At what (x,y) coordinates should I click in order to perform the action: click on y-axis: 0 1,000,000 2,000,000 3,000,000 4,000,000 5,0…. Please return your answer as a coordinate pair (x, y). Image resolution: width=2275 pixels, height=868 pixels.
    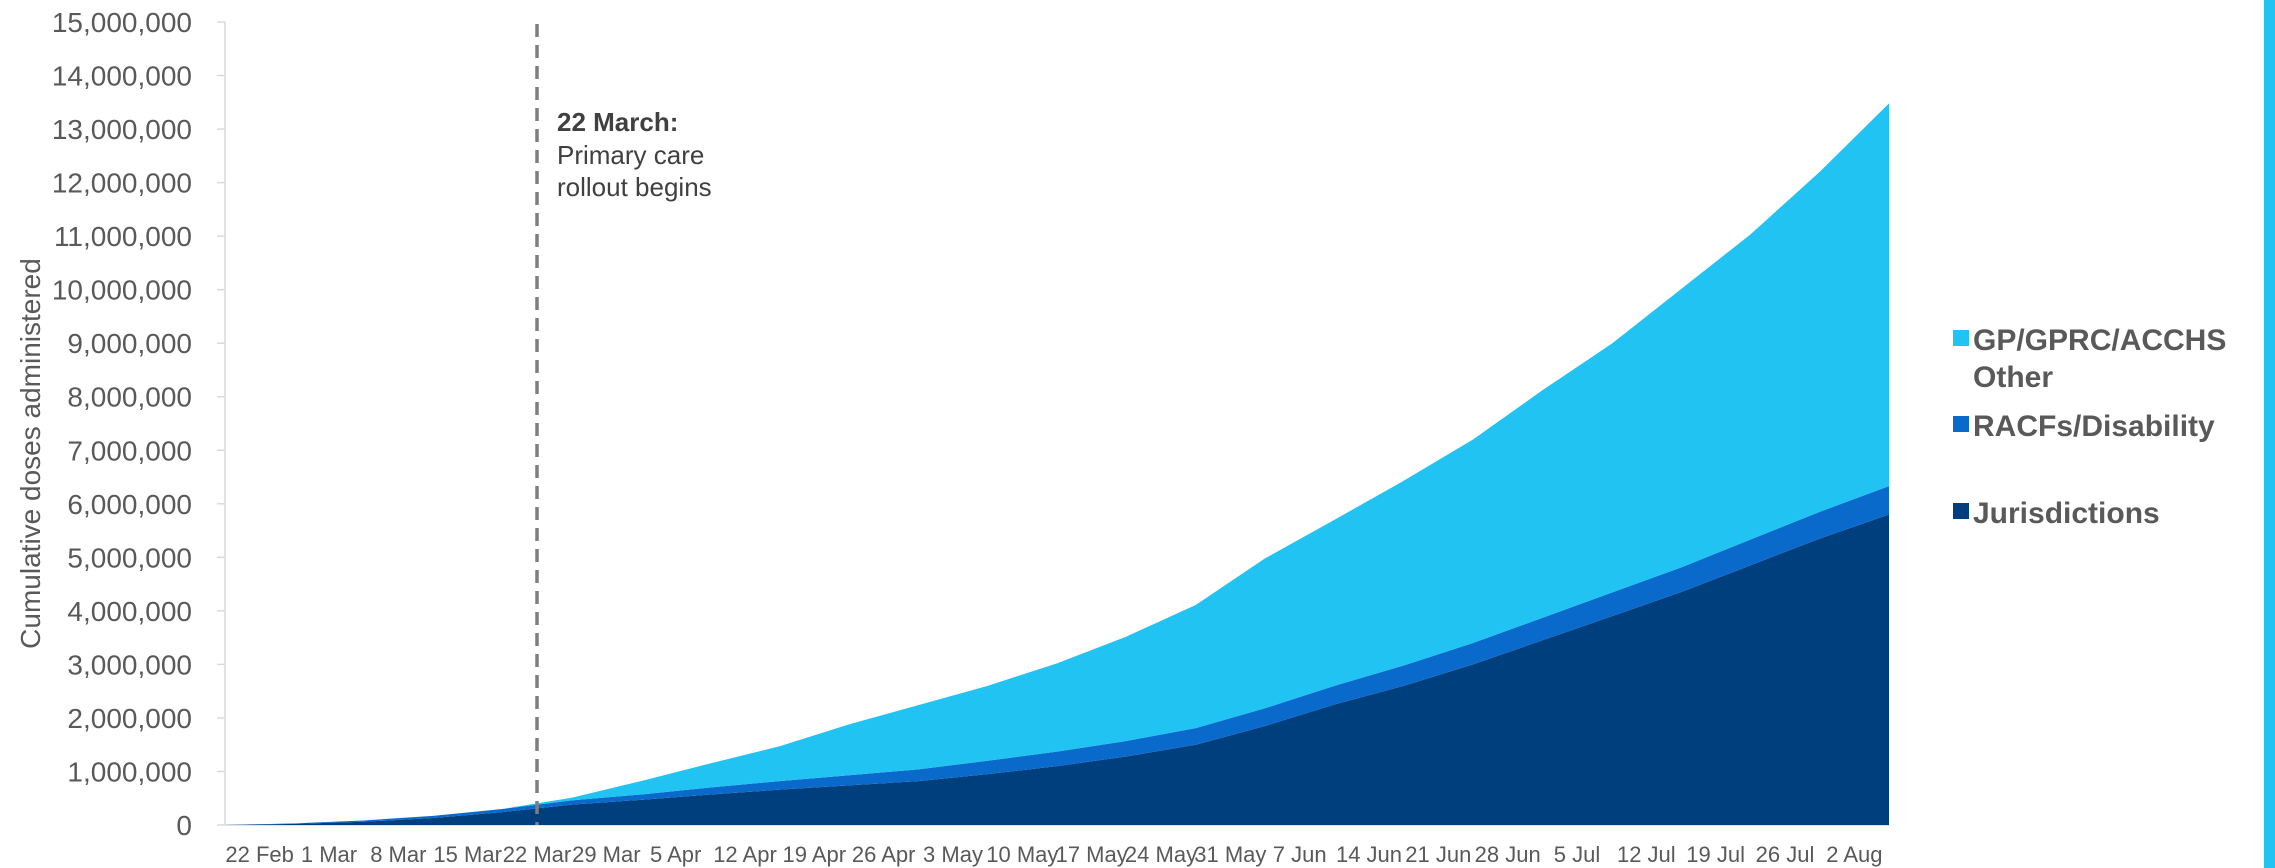
    Looking at the image, I should click on (139, 424).